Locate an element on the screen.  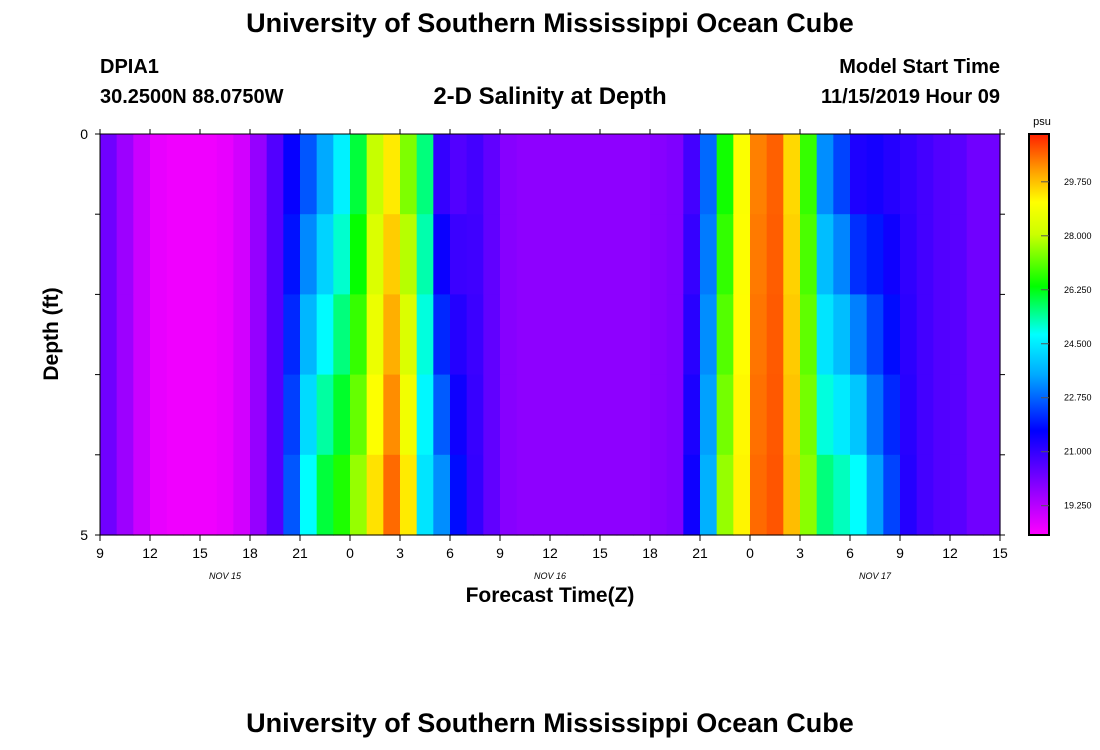
date-label: NOV 17 is located at coordinates (875, 576).